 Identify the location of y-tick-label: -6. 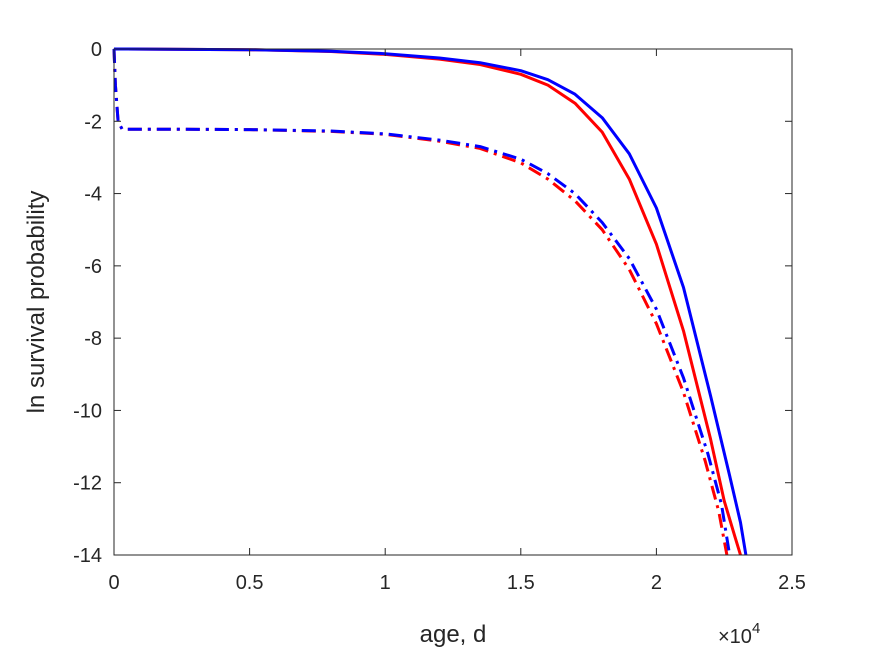
(93, 267).